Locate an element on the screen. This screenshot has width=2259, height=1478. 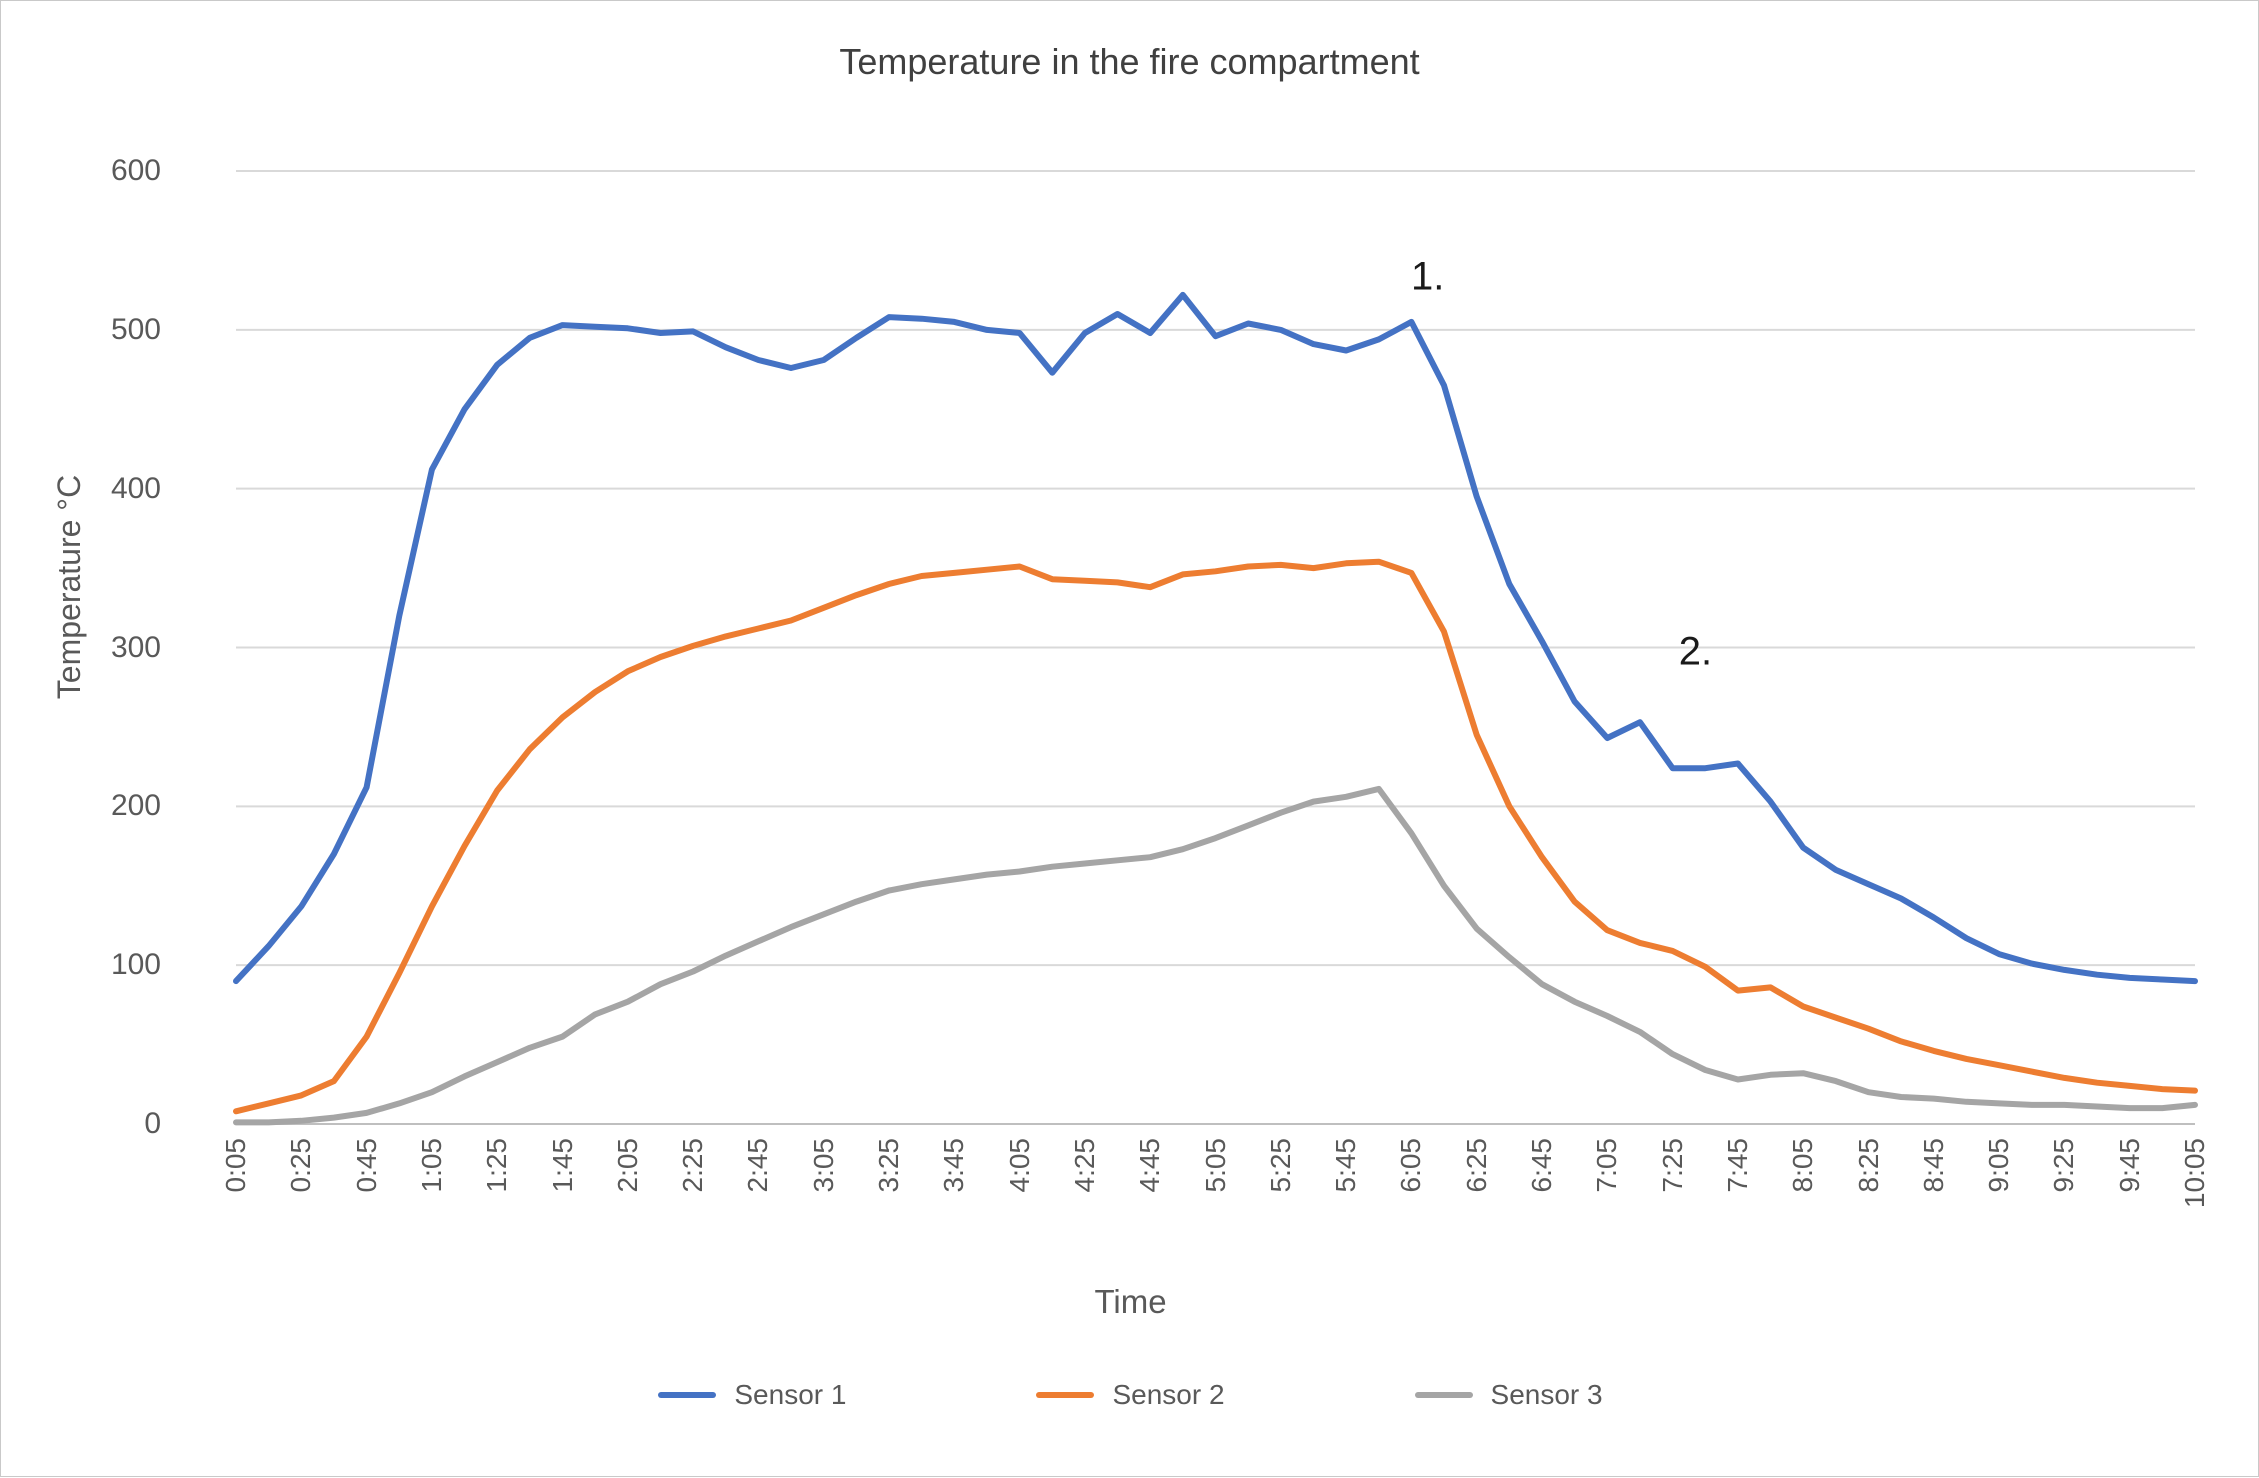
x-tick-label-4:25: 4:25 is located at coordinates (1084, 1165).